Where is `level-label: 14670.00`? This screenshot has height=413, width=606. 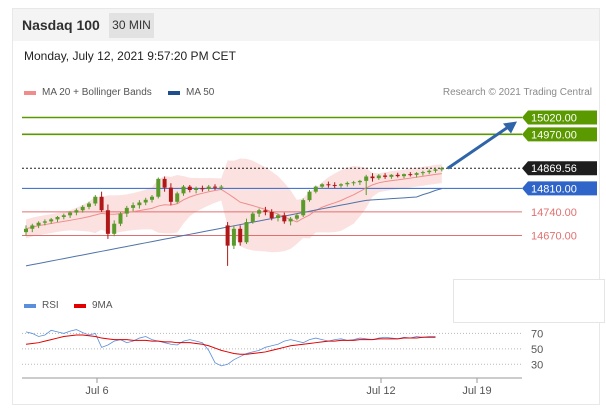 level-label: 14670.00 is located at coordinates (554, 237).